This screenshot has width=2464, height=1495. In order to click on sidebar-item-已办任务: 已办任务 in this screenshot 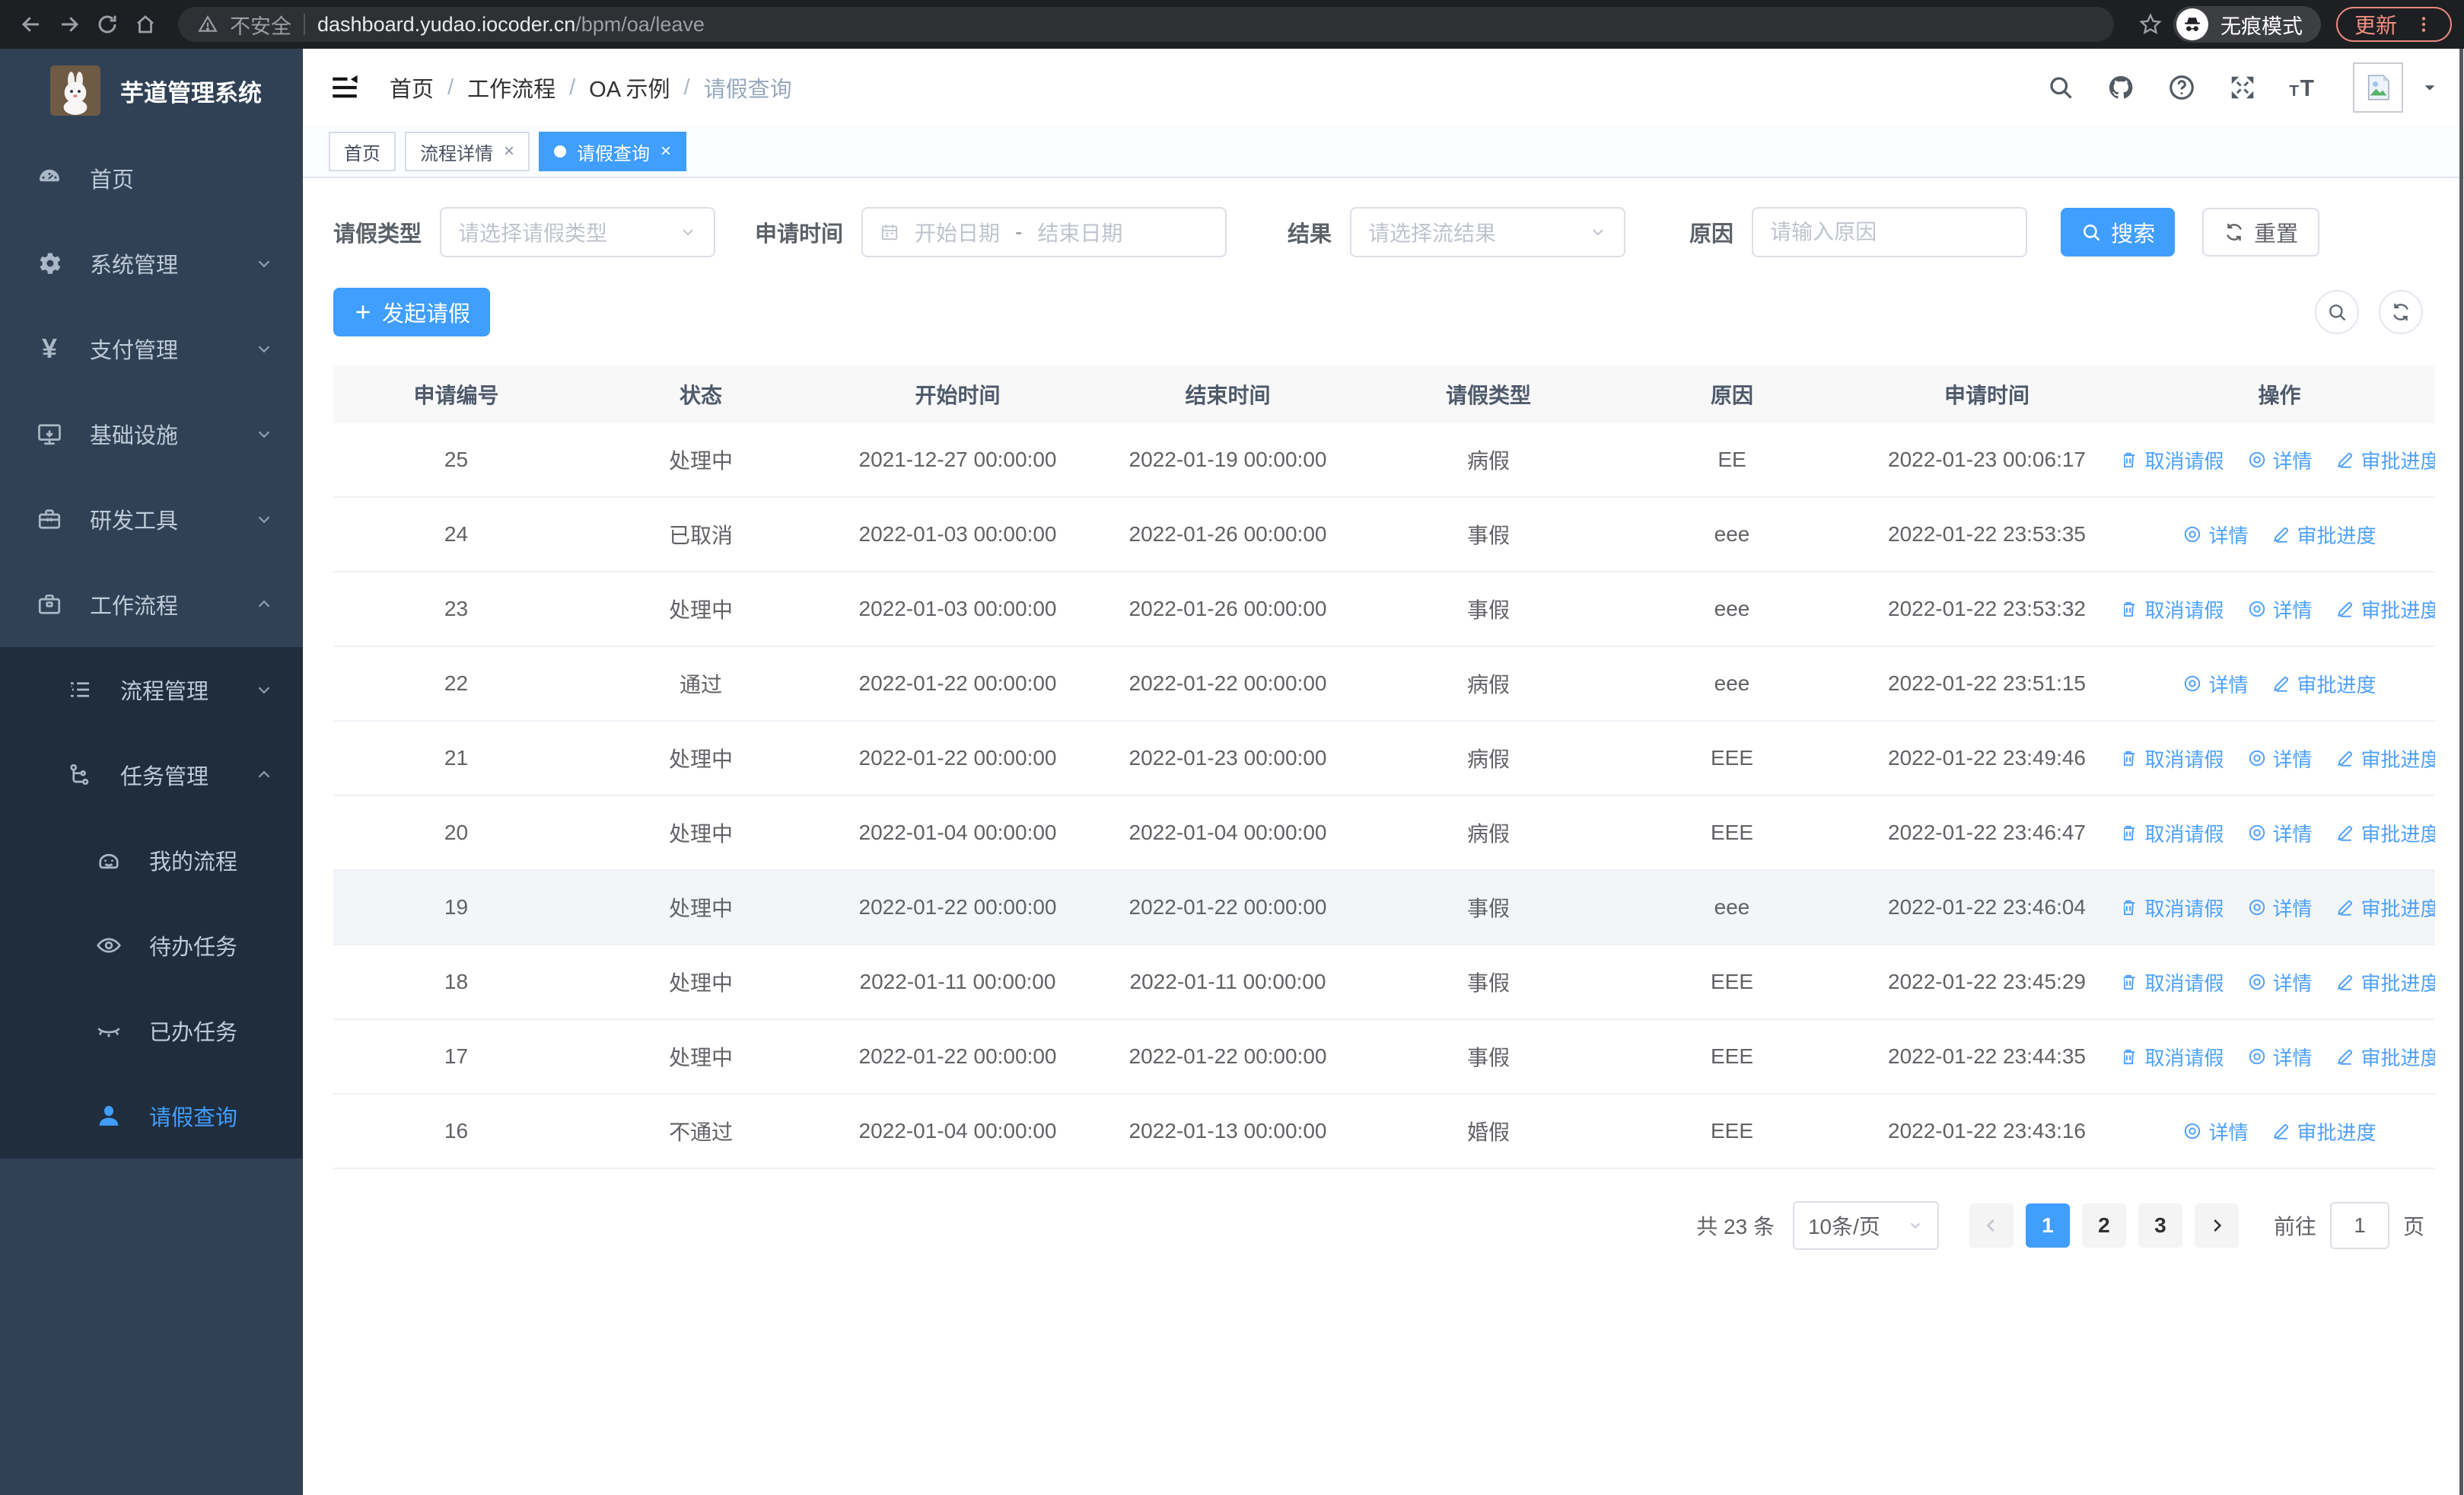, I will do `click(151, 1031)`.